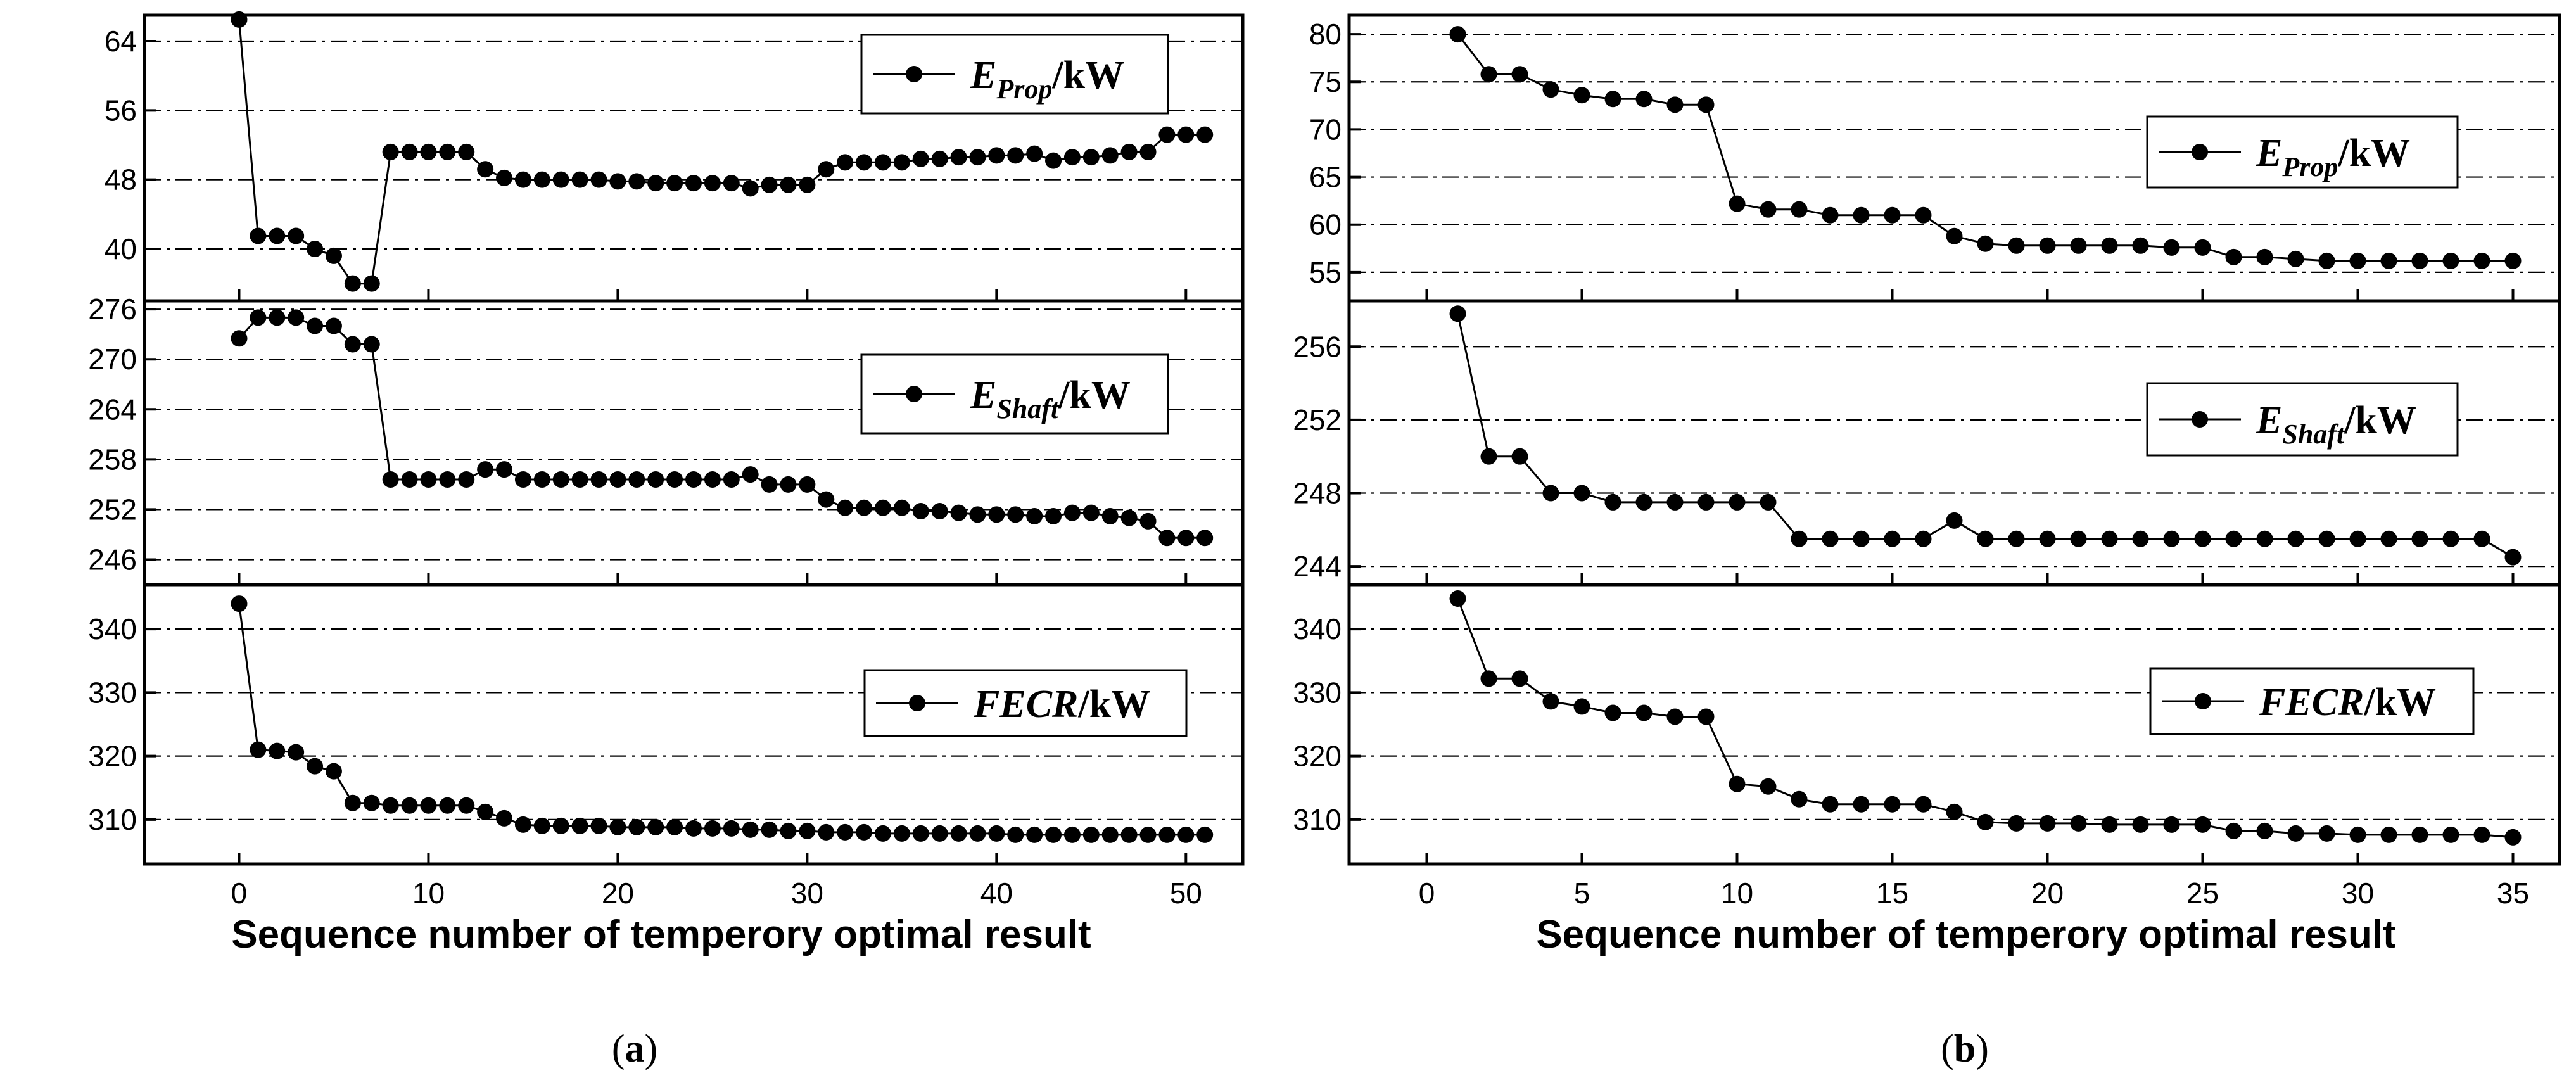  What do you see at coordinates (666, 725) in the screenshot?
I see `subplot-3: 310 320 330 340 FECR/kW` at bounding box center [666, 725].